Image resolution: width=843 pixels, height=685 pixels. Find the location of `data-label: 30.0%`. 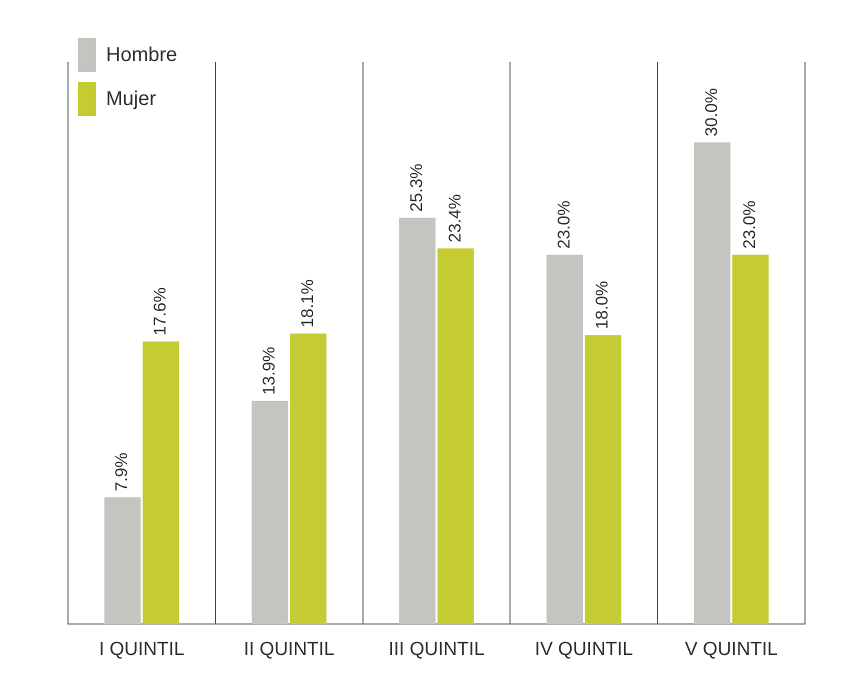

data-label: 30.0% is located at coordinates (711, 112).